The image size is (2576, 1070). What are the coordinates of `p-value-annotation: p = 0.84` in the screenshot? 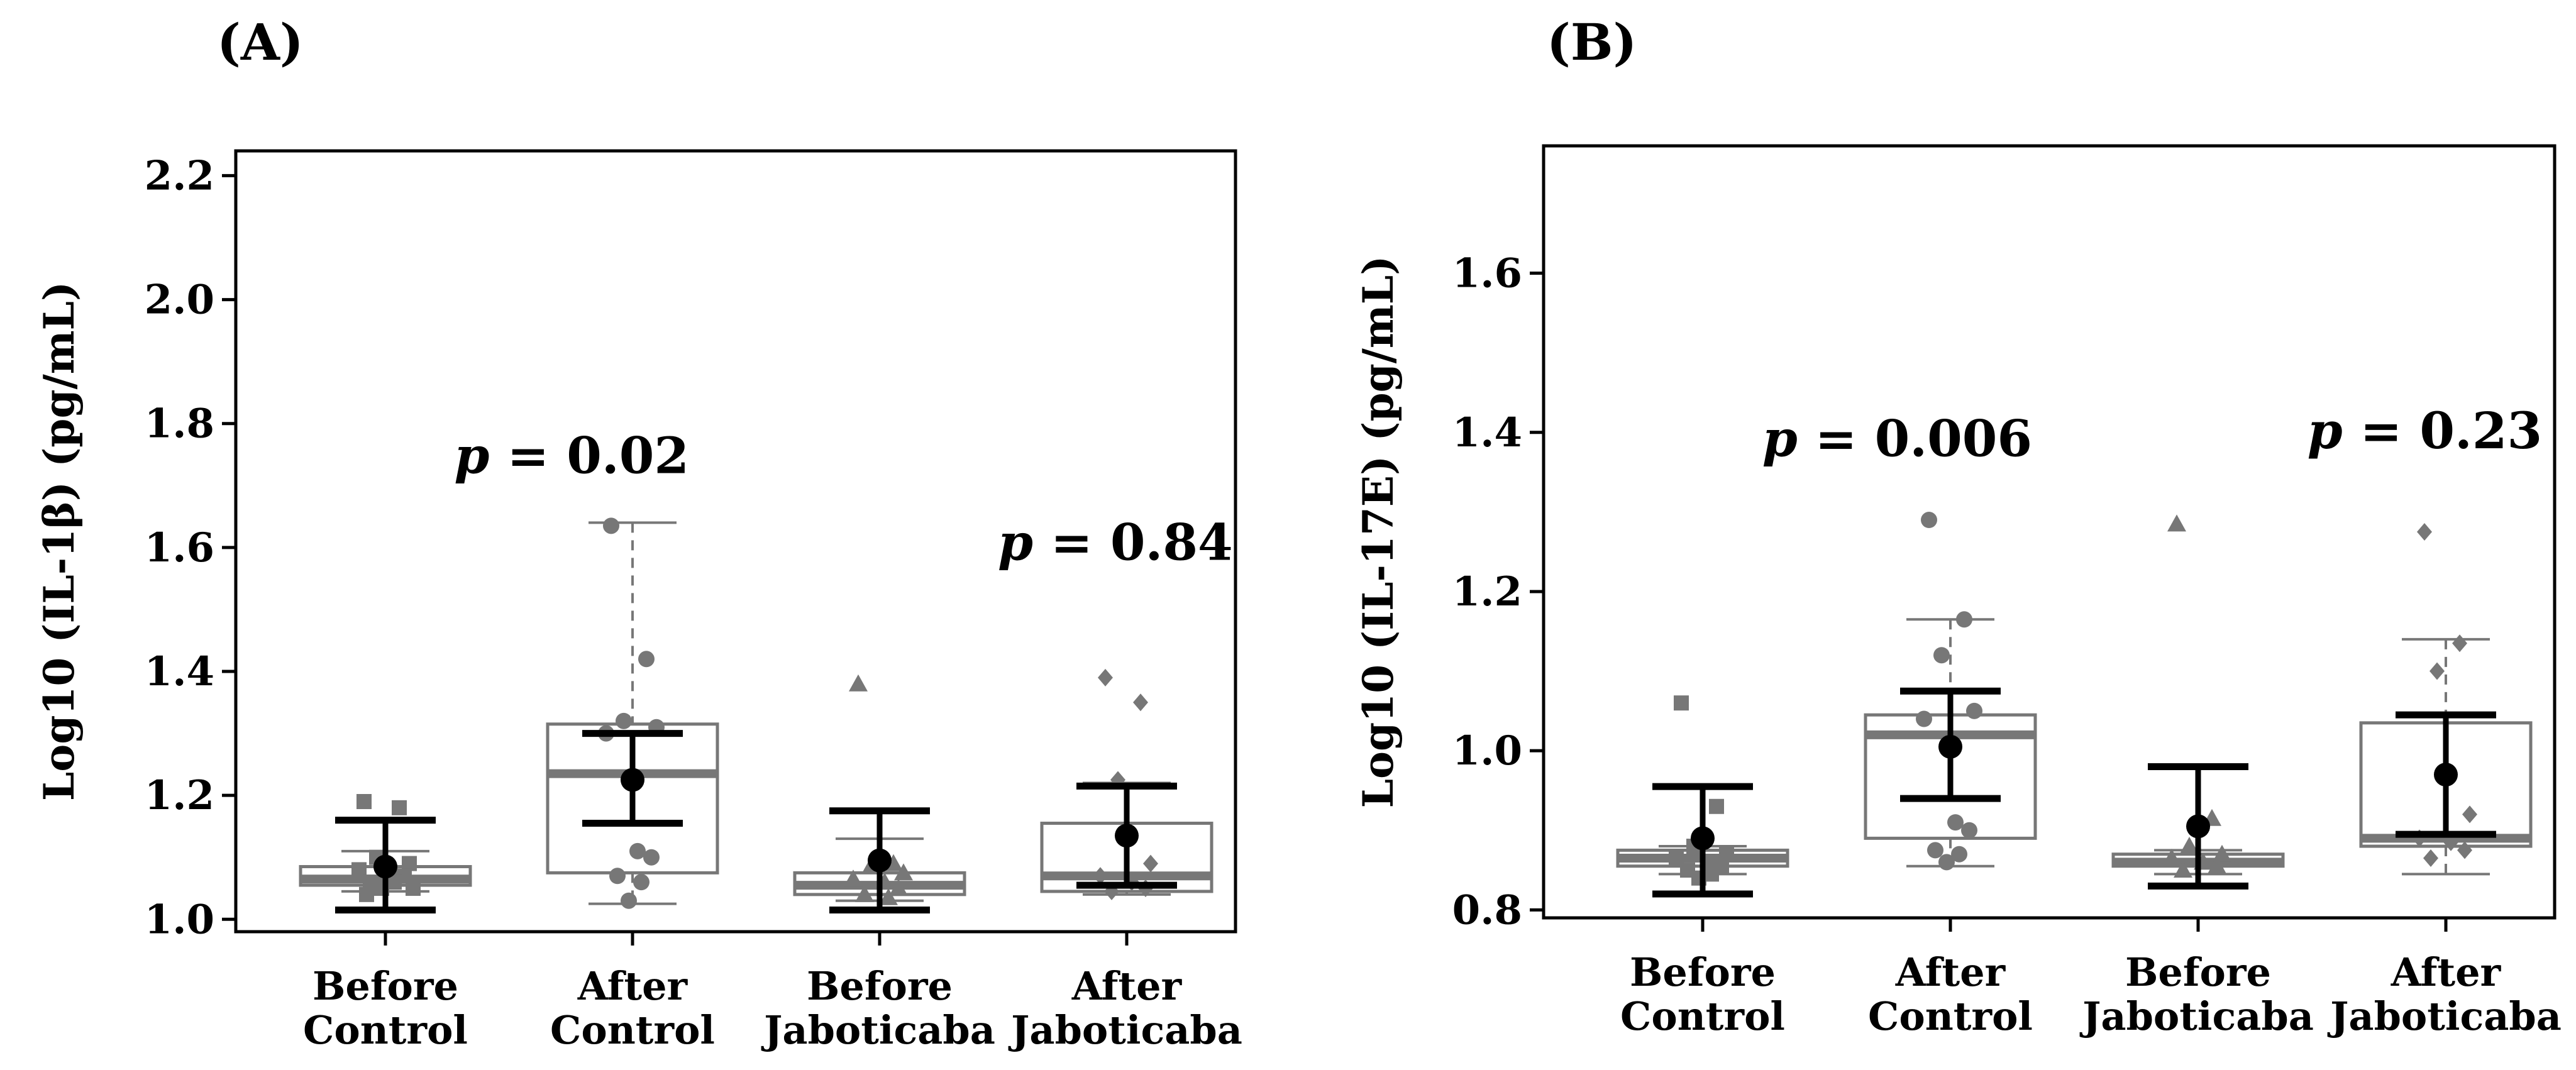 It's located at (1115, 542).